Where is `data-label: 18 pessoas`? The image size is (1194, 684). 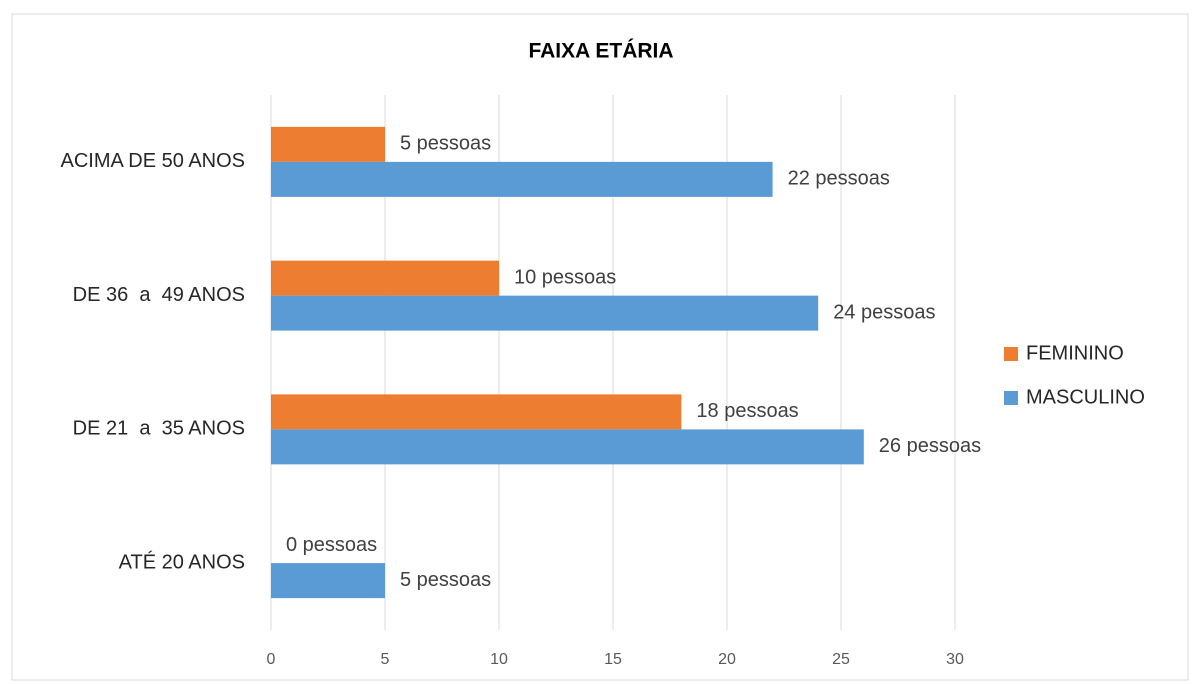
data-label: 18 pessoas is located at coordinates (747, 411).